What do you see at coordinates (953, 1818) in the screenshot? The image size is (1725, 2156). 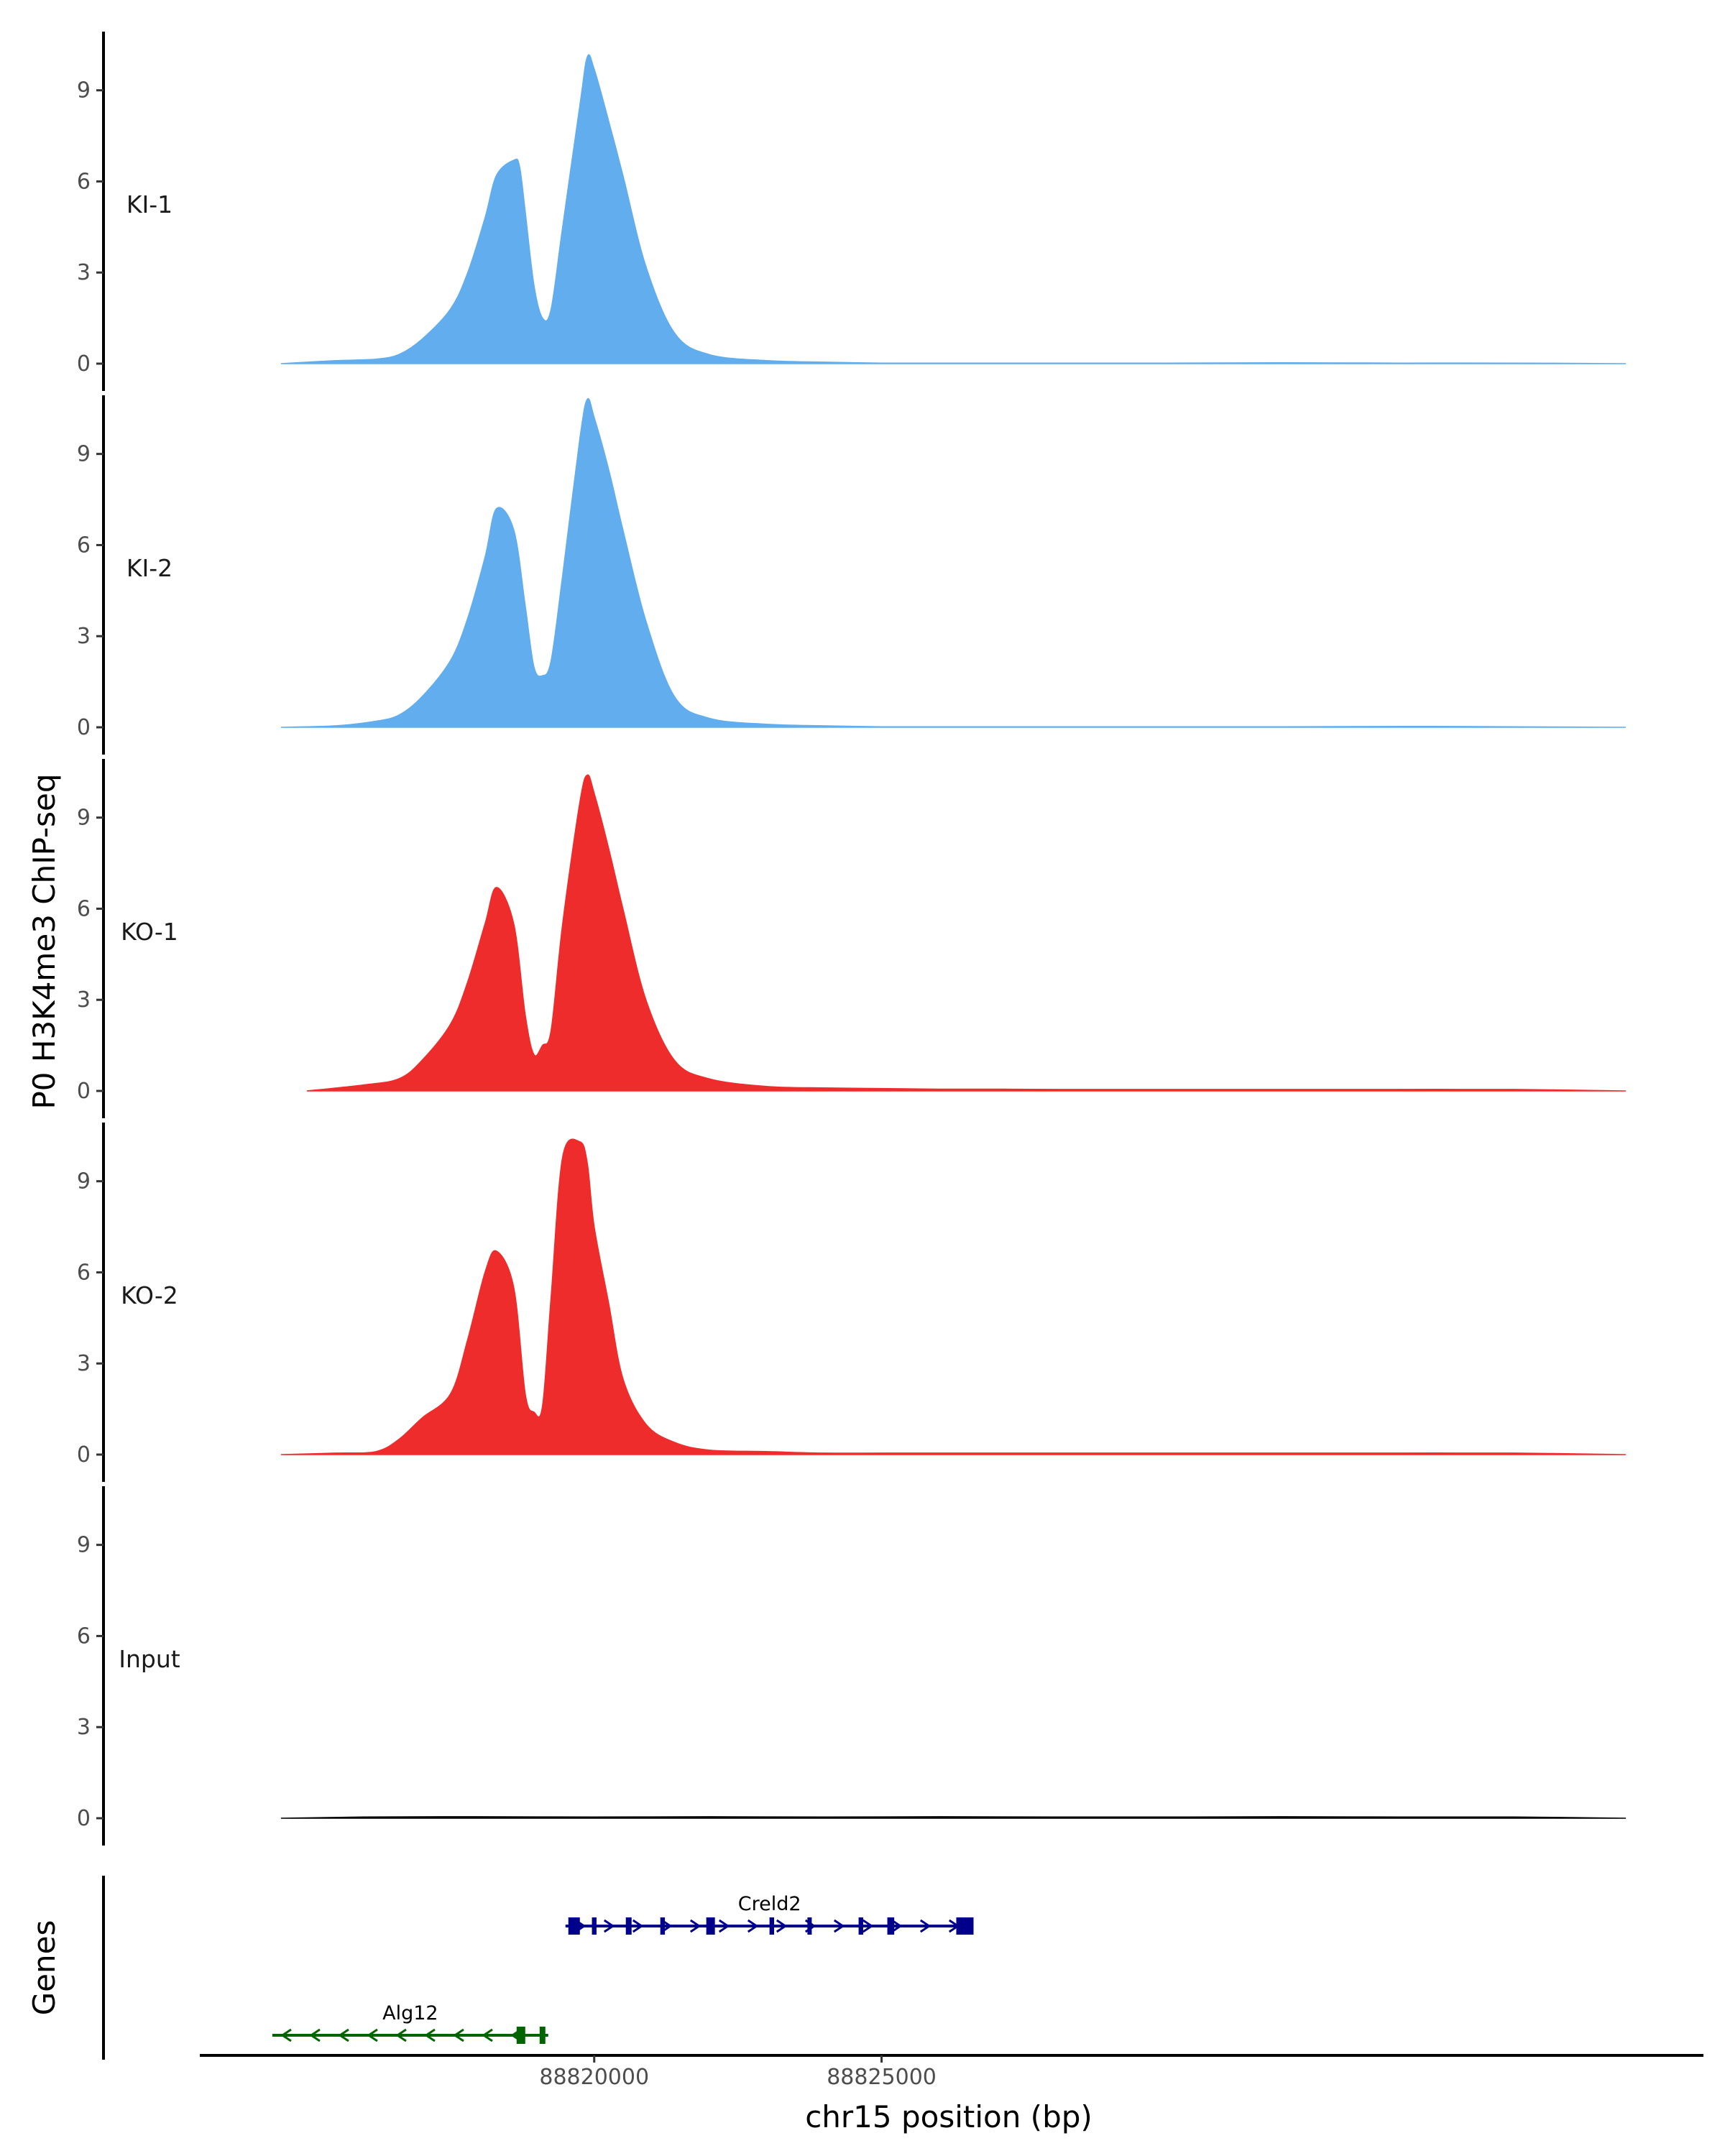 I see `signal-area-input` at bounding box center [953, 1818].